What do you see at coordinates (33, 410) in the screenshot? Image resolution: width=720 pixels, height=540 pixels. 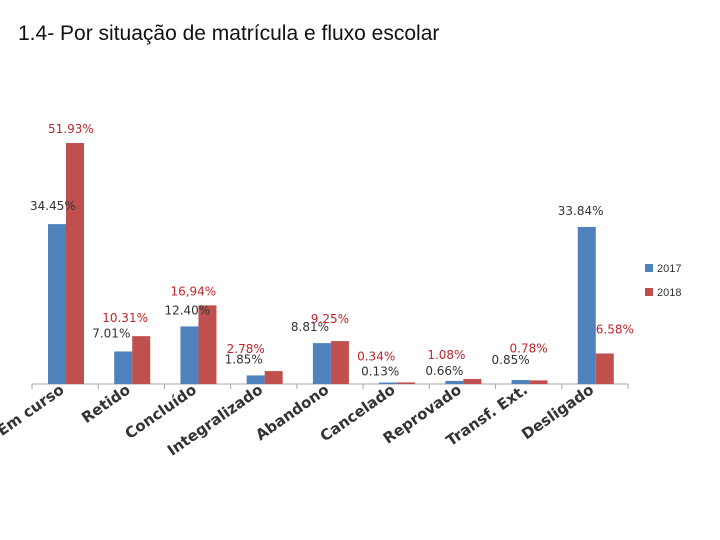 I see `category-label-0: Em curso` at bounding box center [33, 410].